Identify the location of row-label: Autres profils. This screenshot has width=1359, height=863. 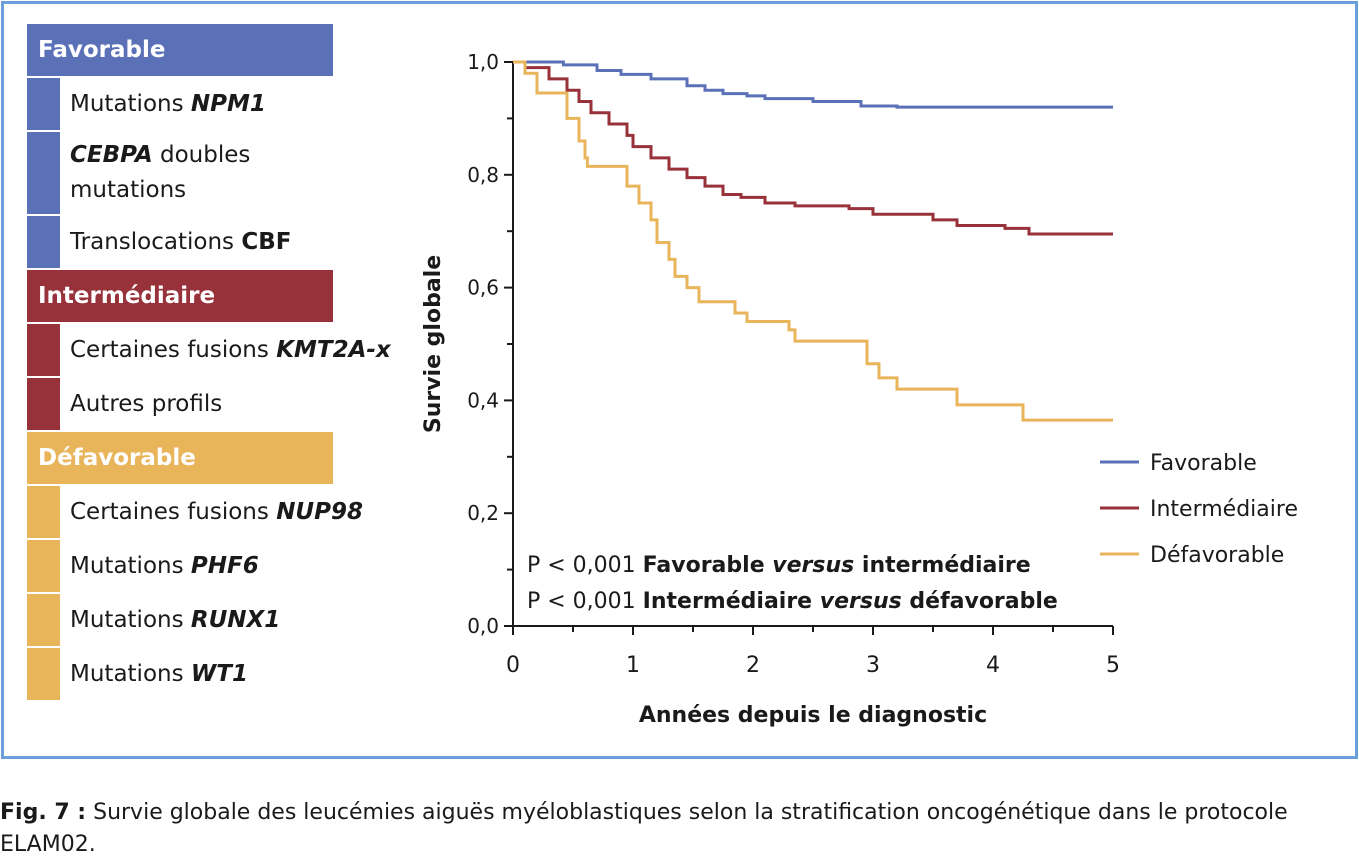
(146, 404).